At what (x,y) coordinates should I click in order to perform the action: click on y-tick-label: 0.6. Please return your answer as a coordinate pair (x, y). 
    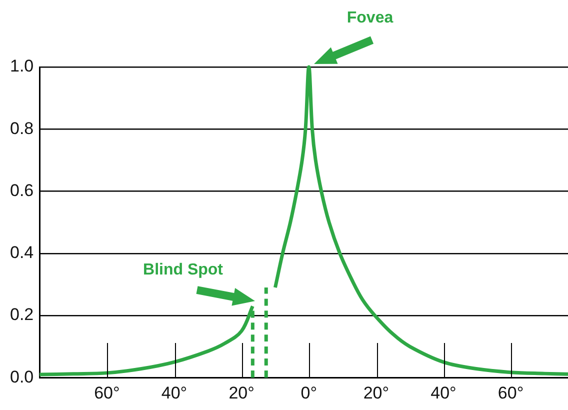
    Looking at the image, I should click on (22, 190).